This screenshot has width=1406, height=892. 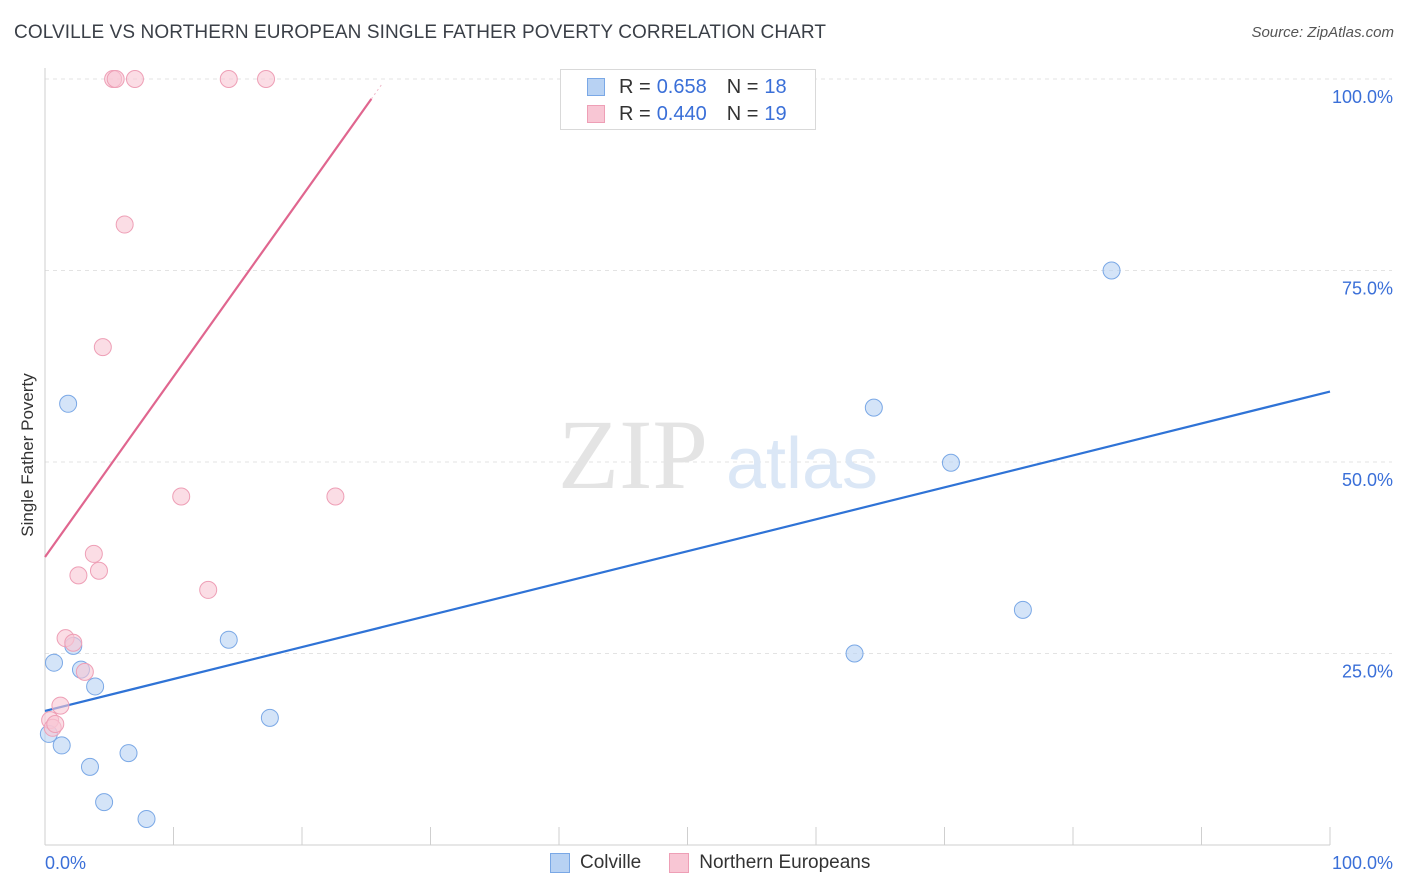 I want to click on x-tick-label-min: 0.0%, so click(x=65, y=863).